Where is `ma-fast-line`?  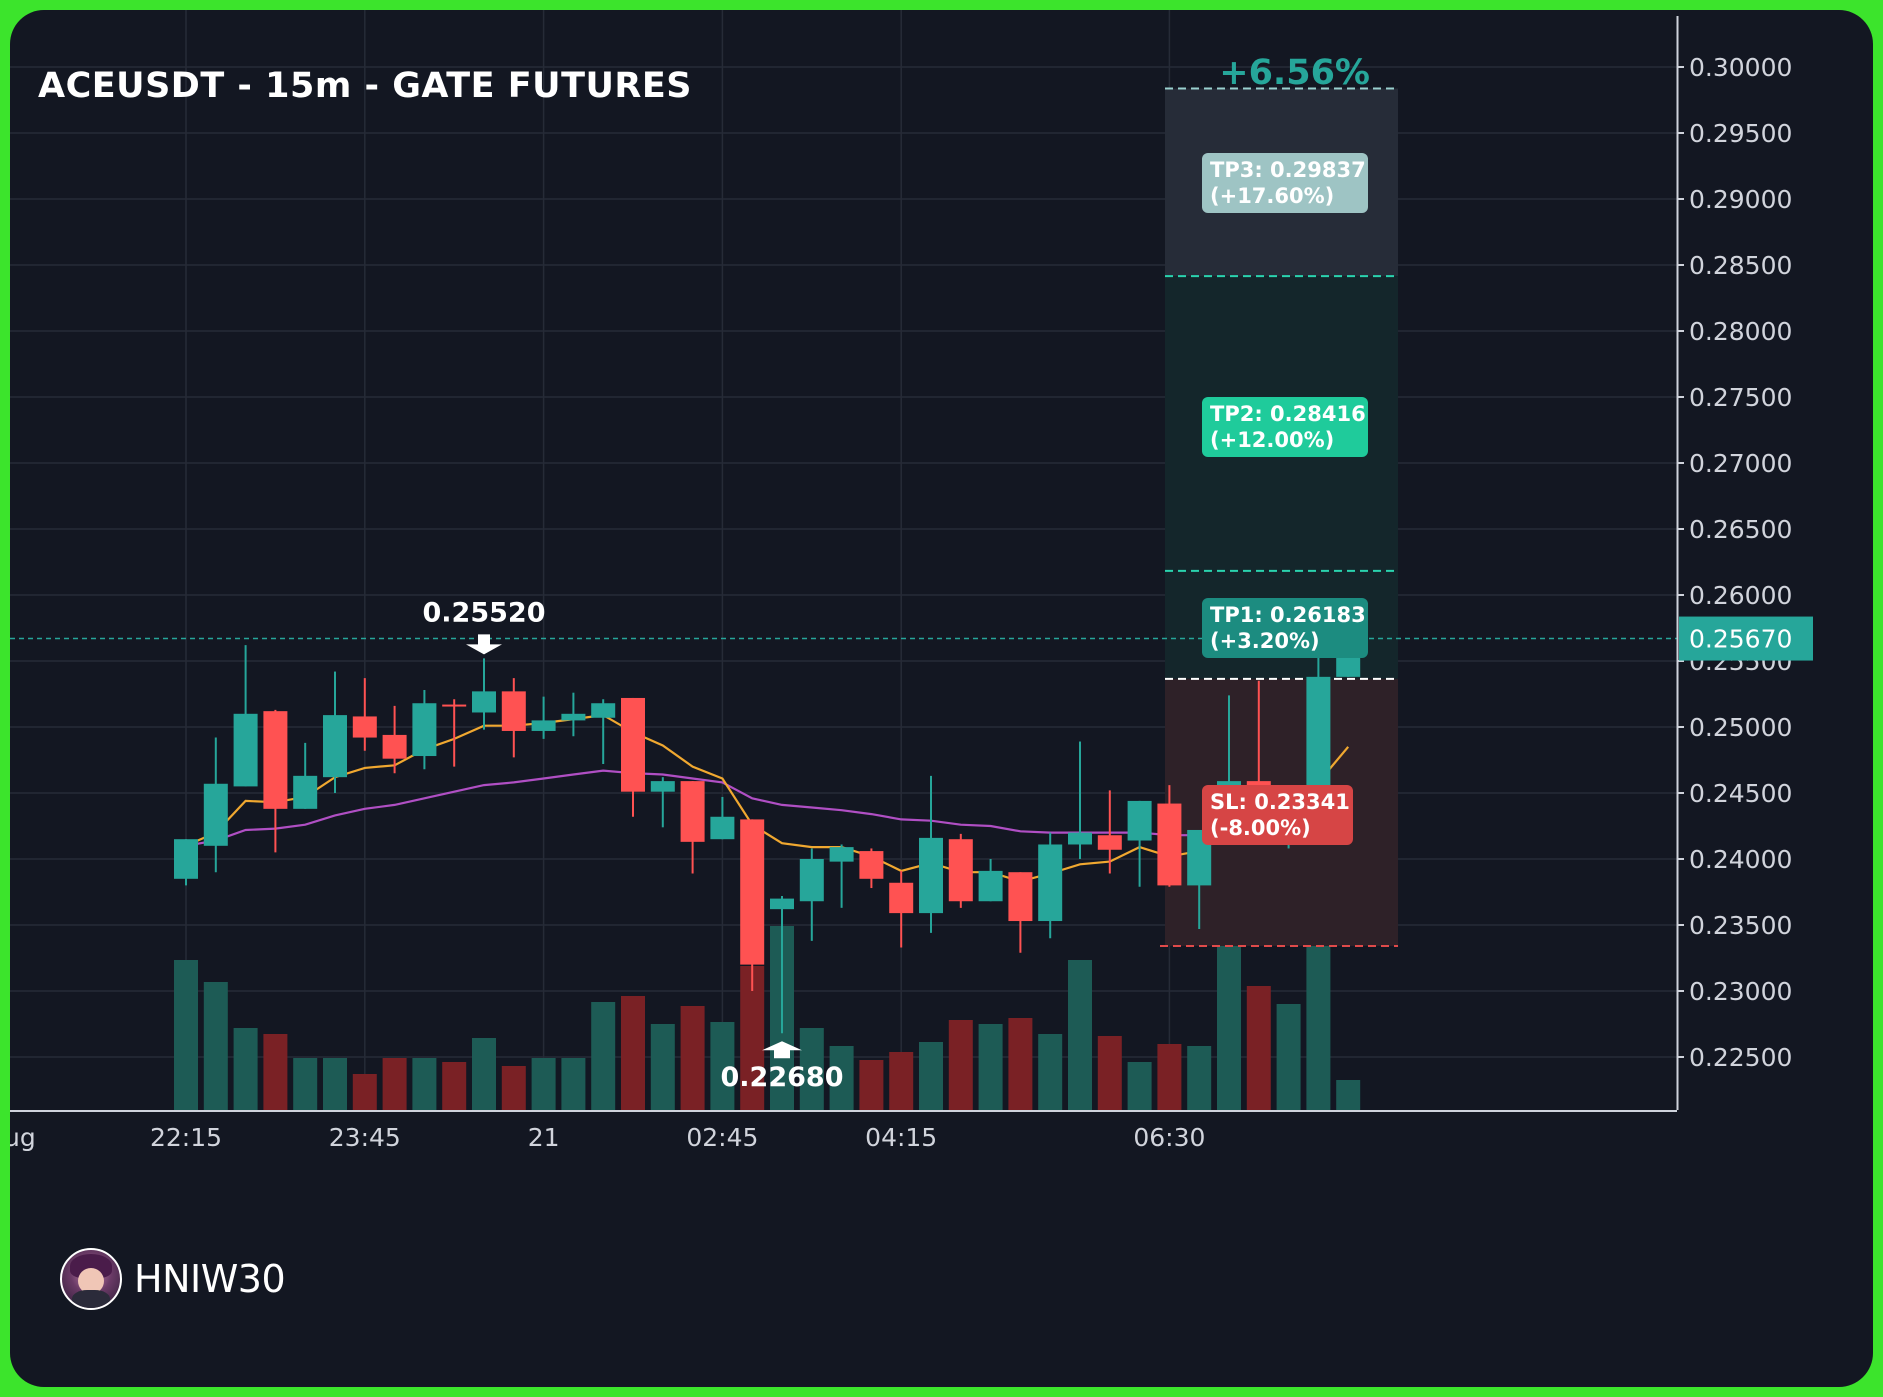
ma-fast-line is located at coordinates (767, 798).